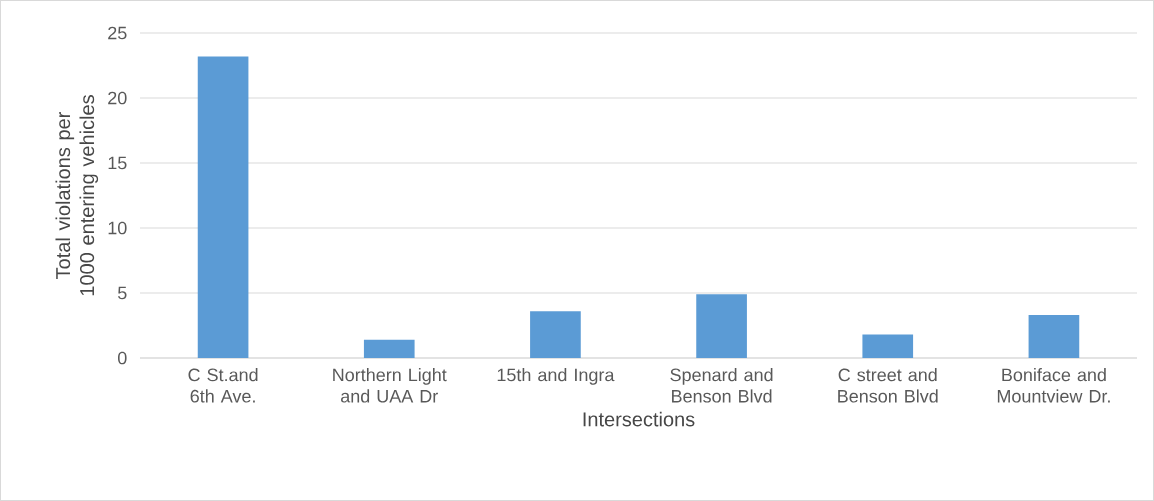 This screenshot has height=501, width=1154. What do you see at coordinates (117, 33) in the screenshot?
I see `y-tick-label: 25` at bounding box center [117, 33].